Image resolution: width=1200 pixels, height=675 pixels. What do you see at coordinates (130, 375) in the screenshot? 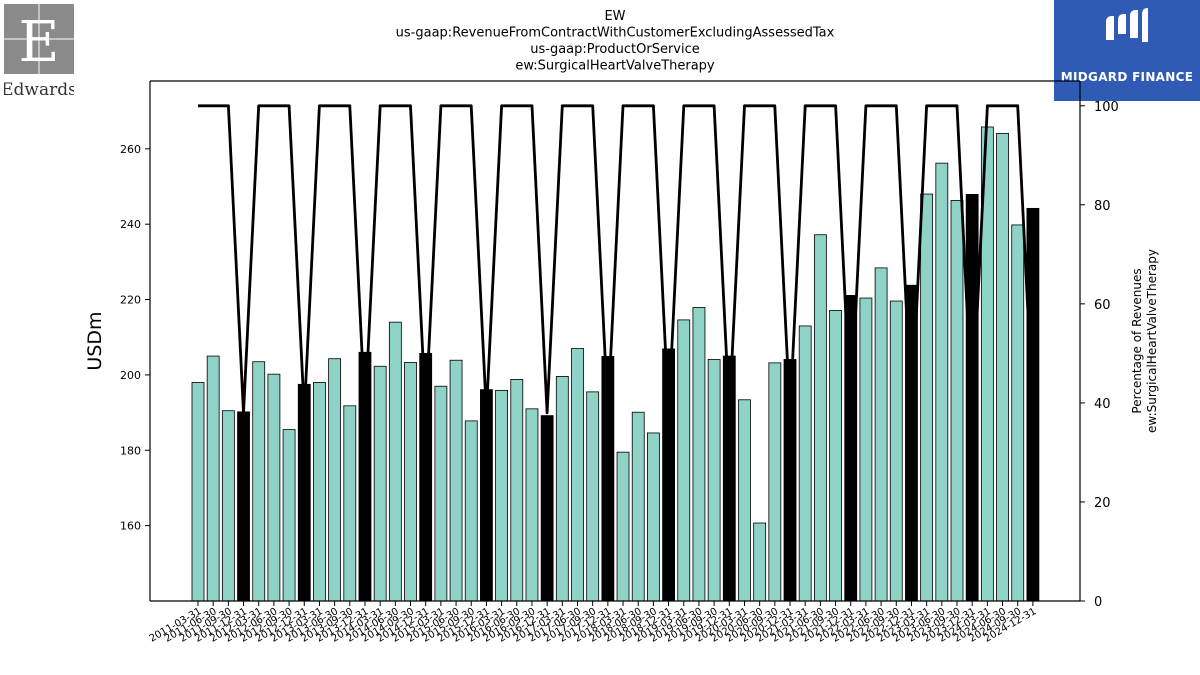
I see `y-tick-label: 200` at bounding box center [130, 375].